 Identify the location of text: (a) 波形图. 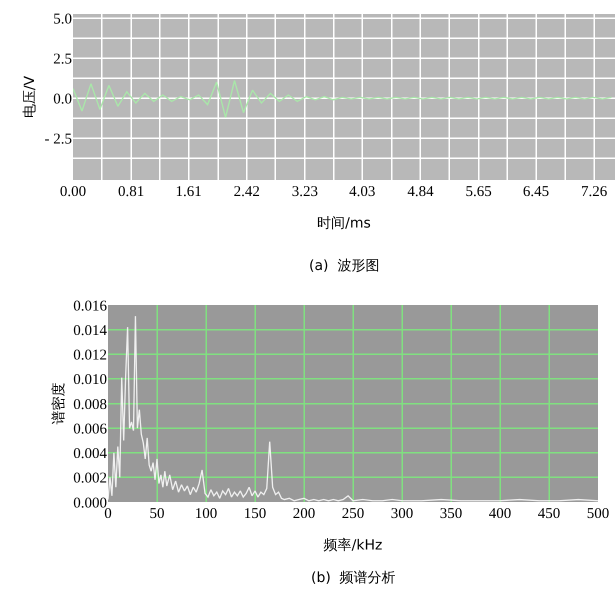
(344, 266).